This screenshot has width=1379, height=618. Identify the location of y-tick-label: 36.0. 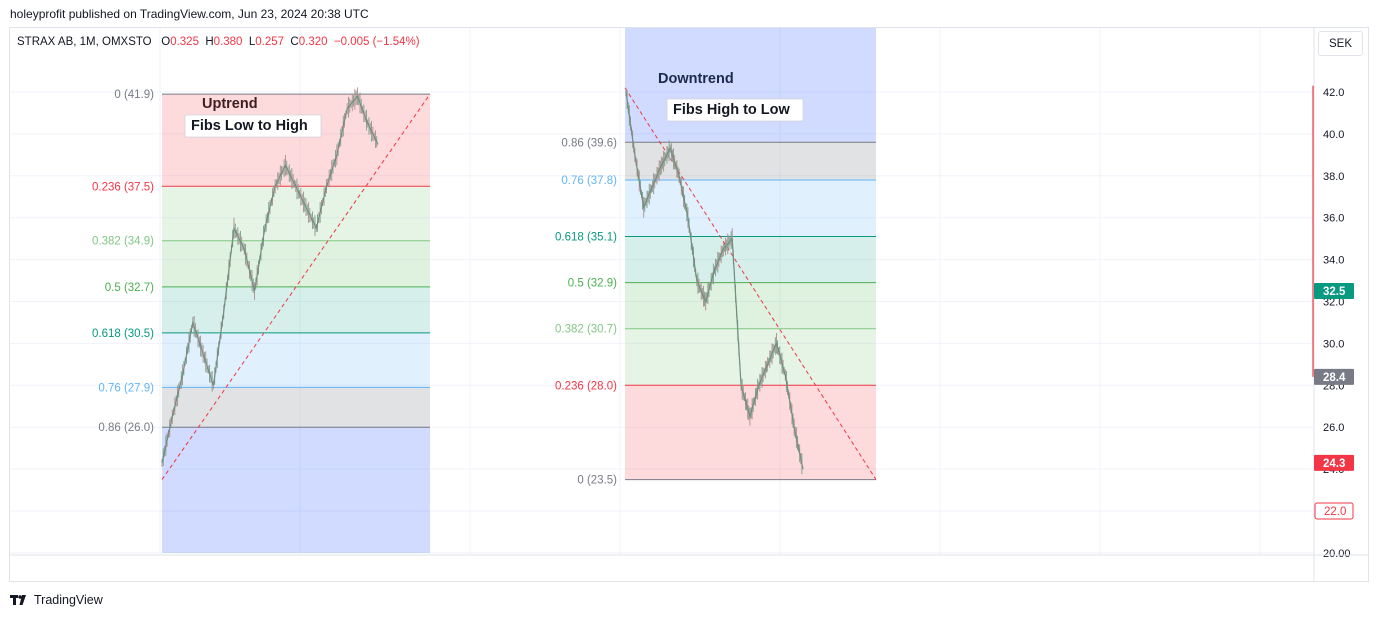
(1333, 219).